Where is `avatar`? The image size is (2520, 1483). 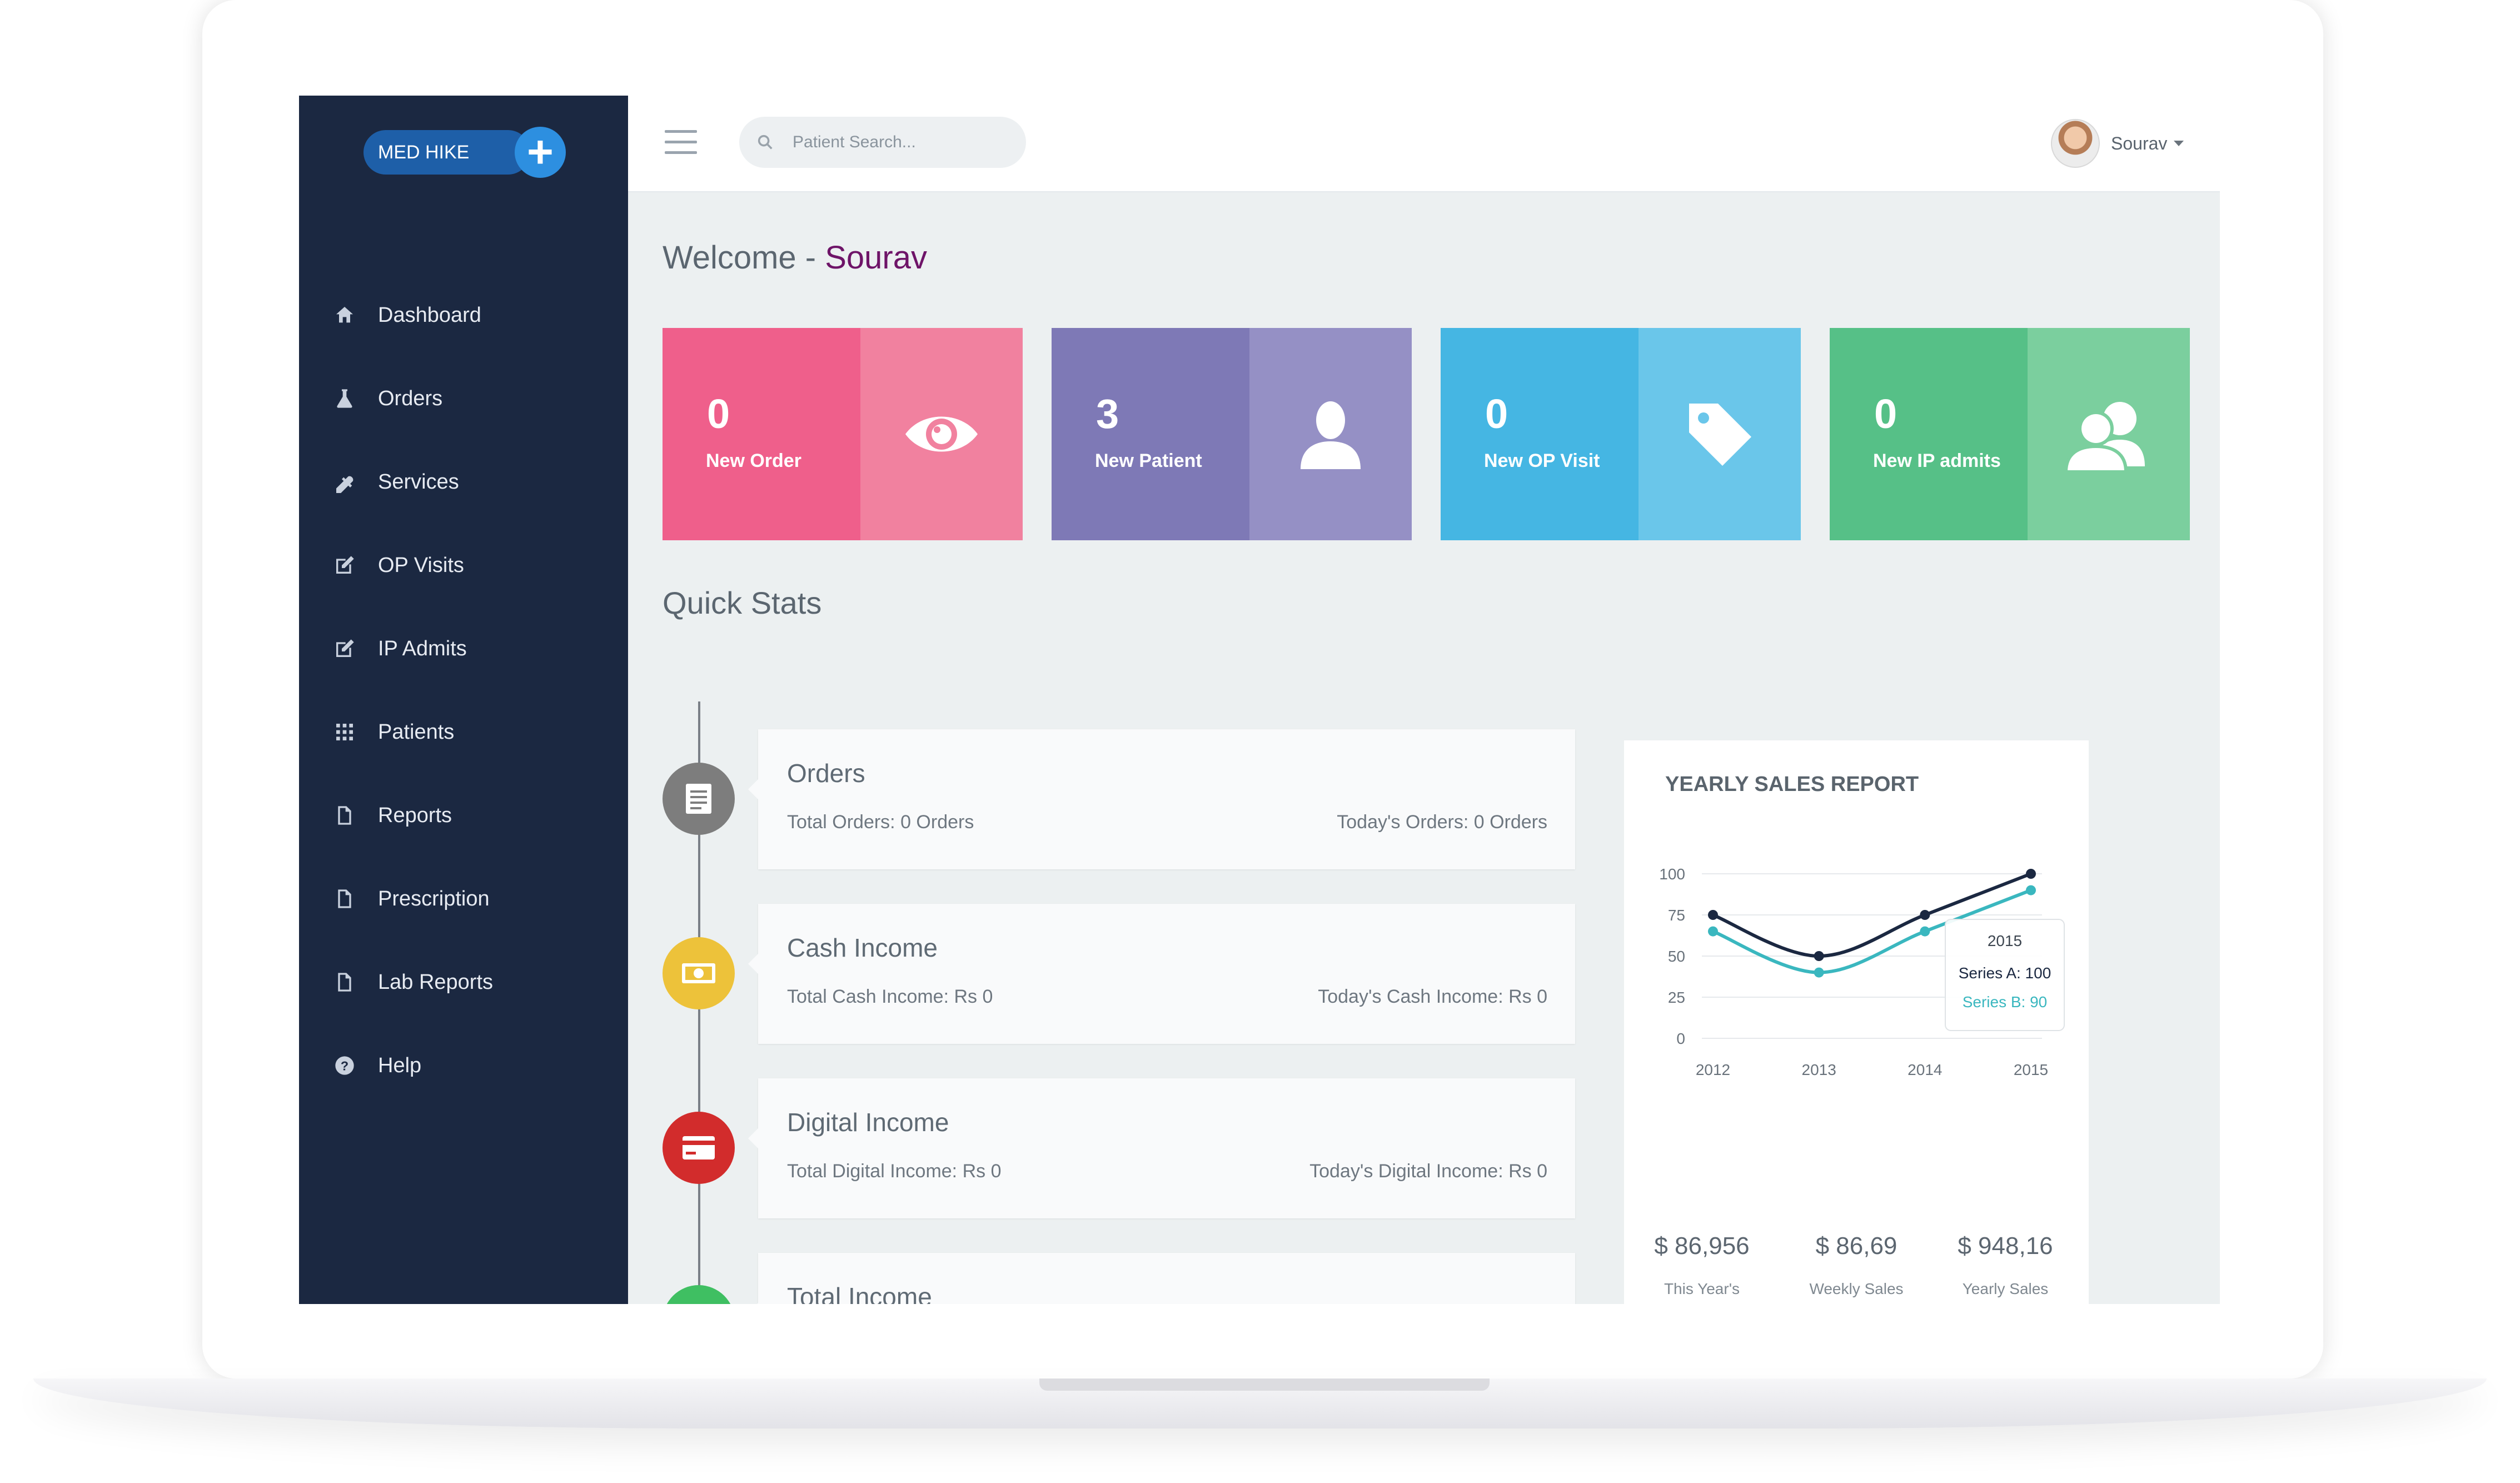
avatar is located at coordinates (2075, 144).